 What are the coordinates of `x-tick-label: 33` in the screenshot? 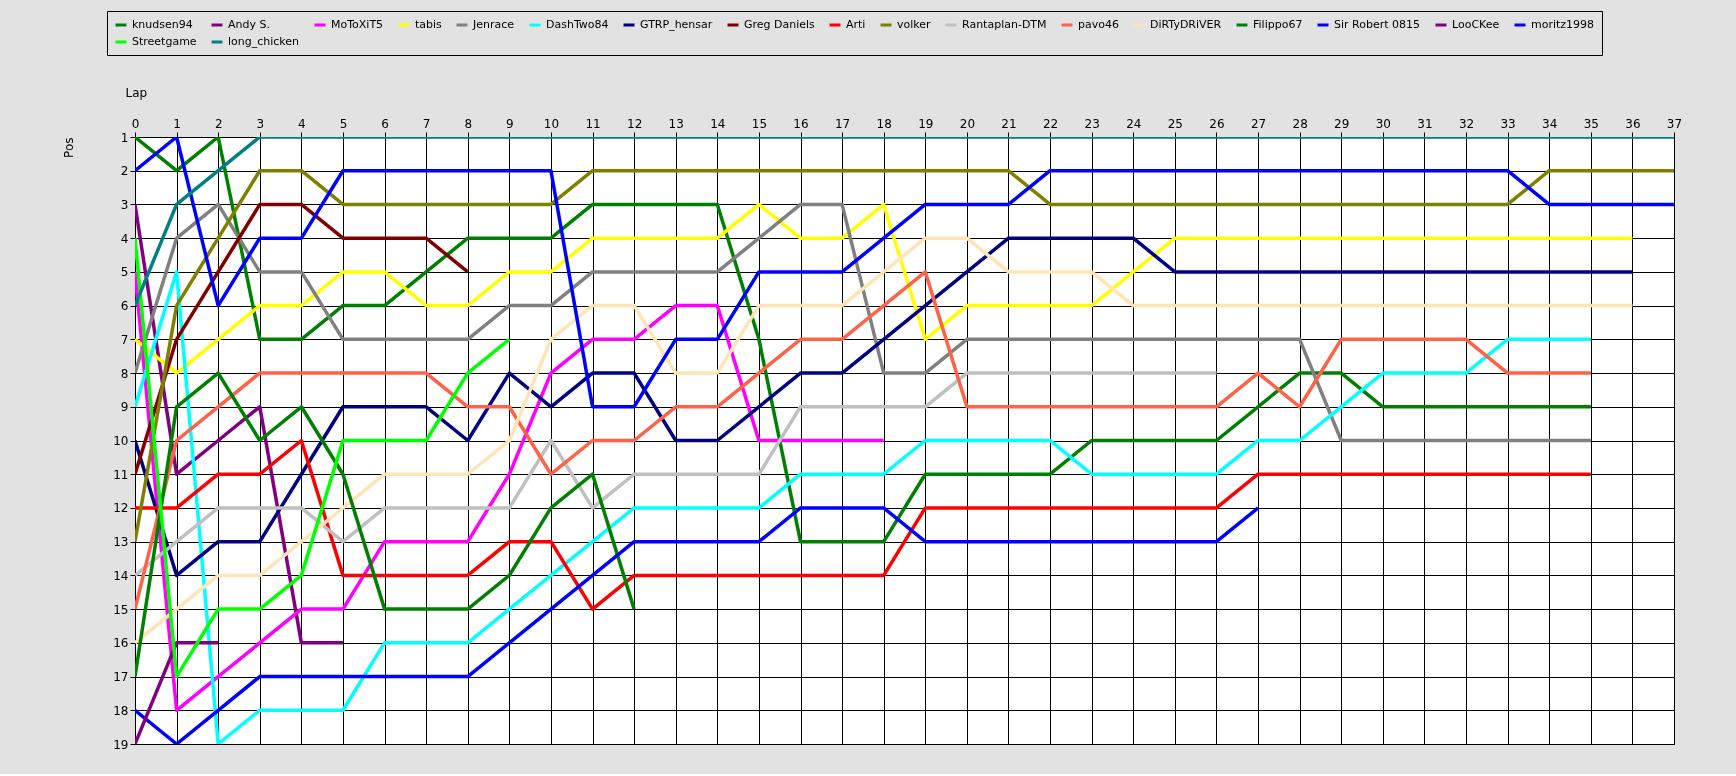 It's located at (1508, 123).